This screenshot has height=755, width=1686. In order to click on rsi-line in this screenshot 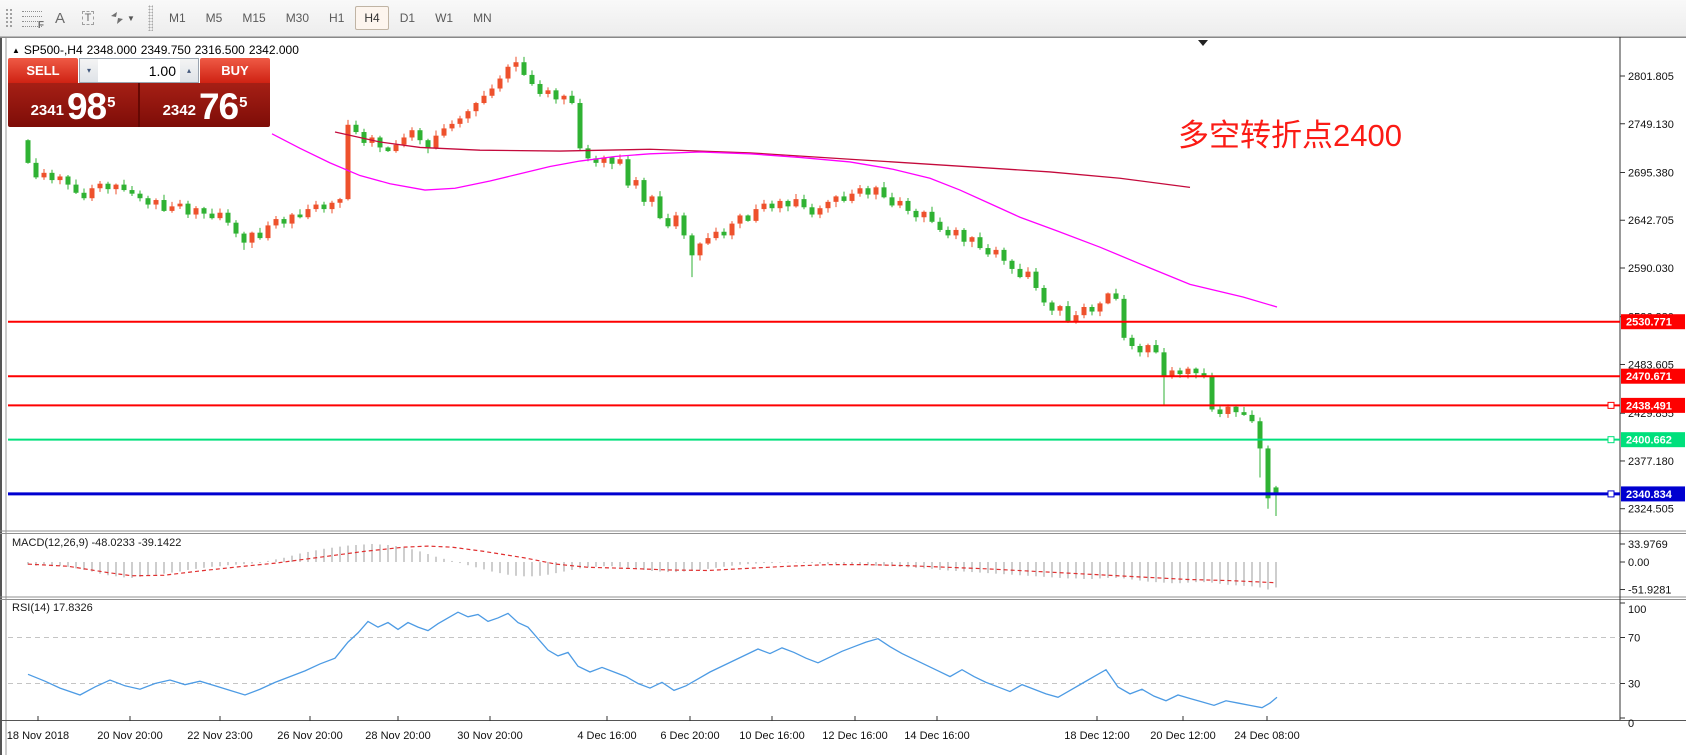, I will do `click(652, 660)`.